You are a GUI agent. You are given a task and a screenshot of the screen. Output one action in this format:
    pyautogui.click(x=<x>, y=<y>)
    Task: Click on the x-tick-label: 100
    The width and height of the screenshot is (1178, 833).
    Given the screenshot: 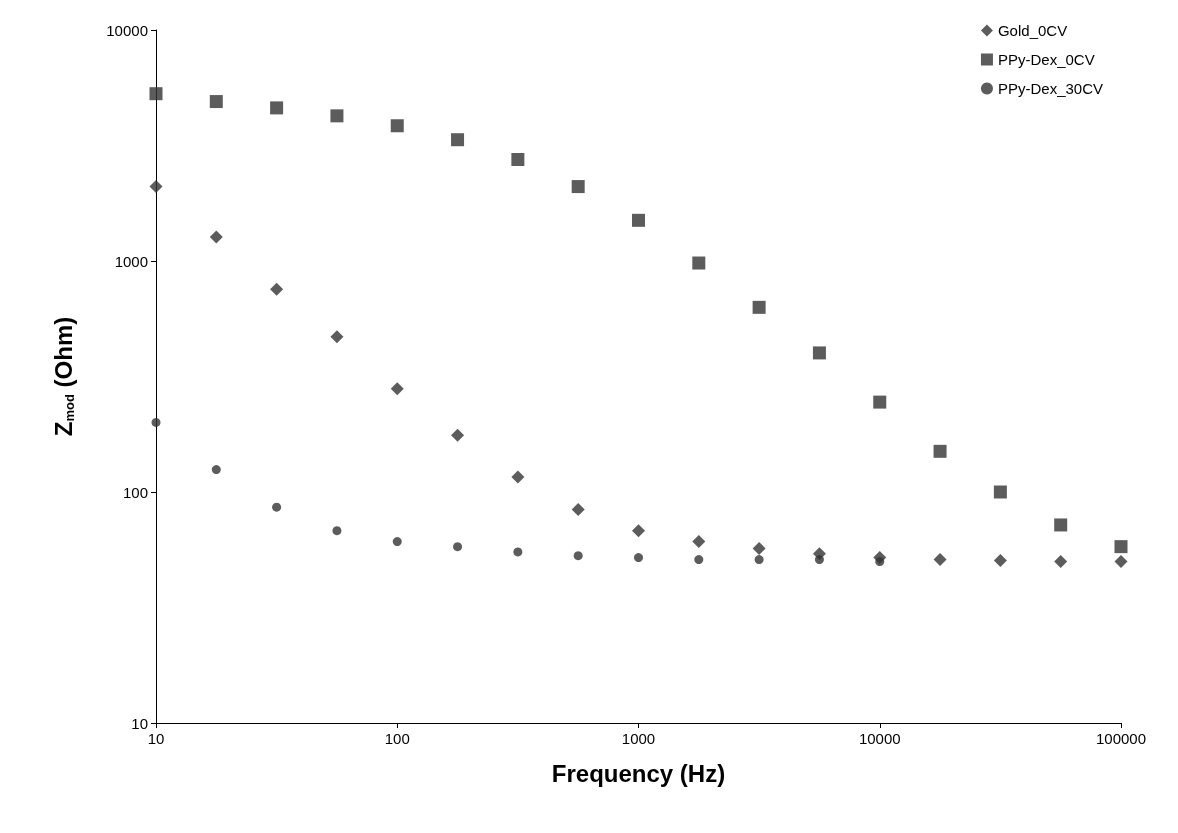 What is the action you would take?
    pyautogui.click(x=397, y=738)
    